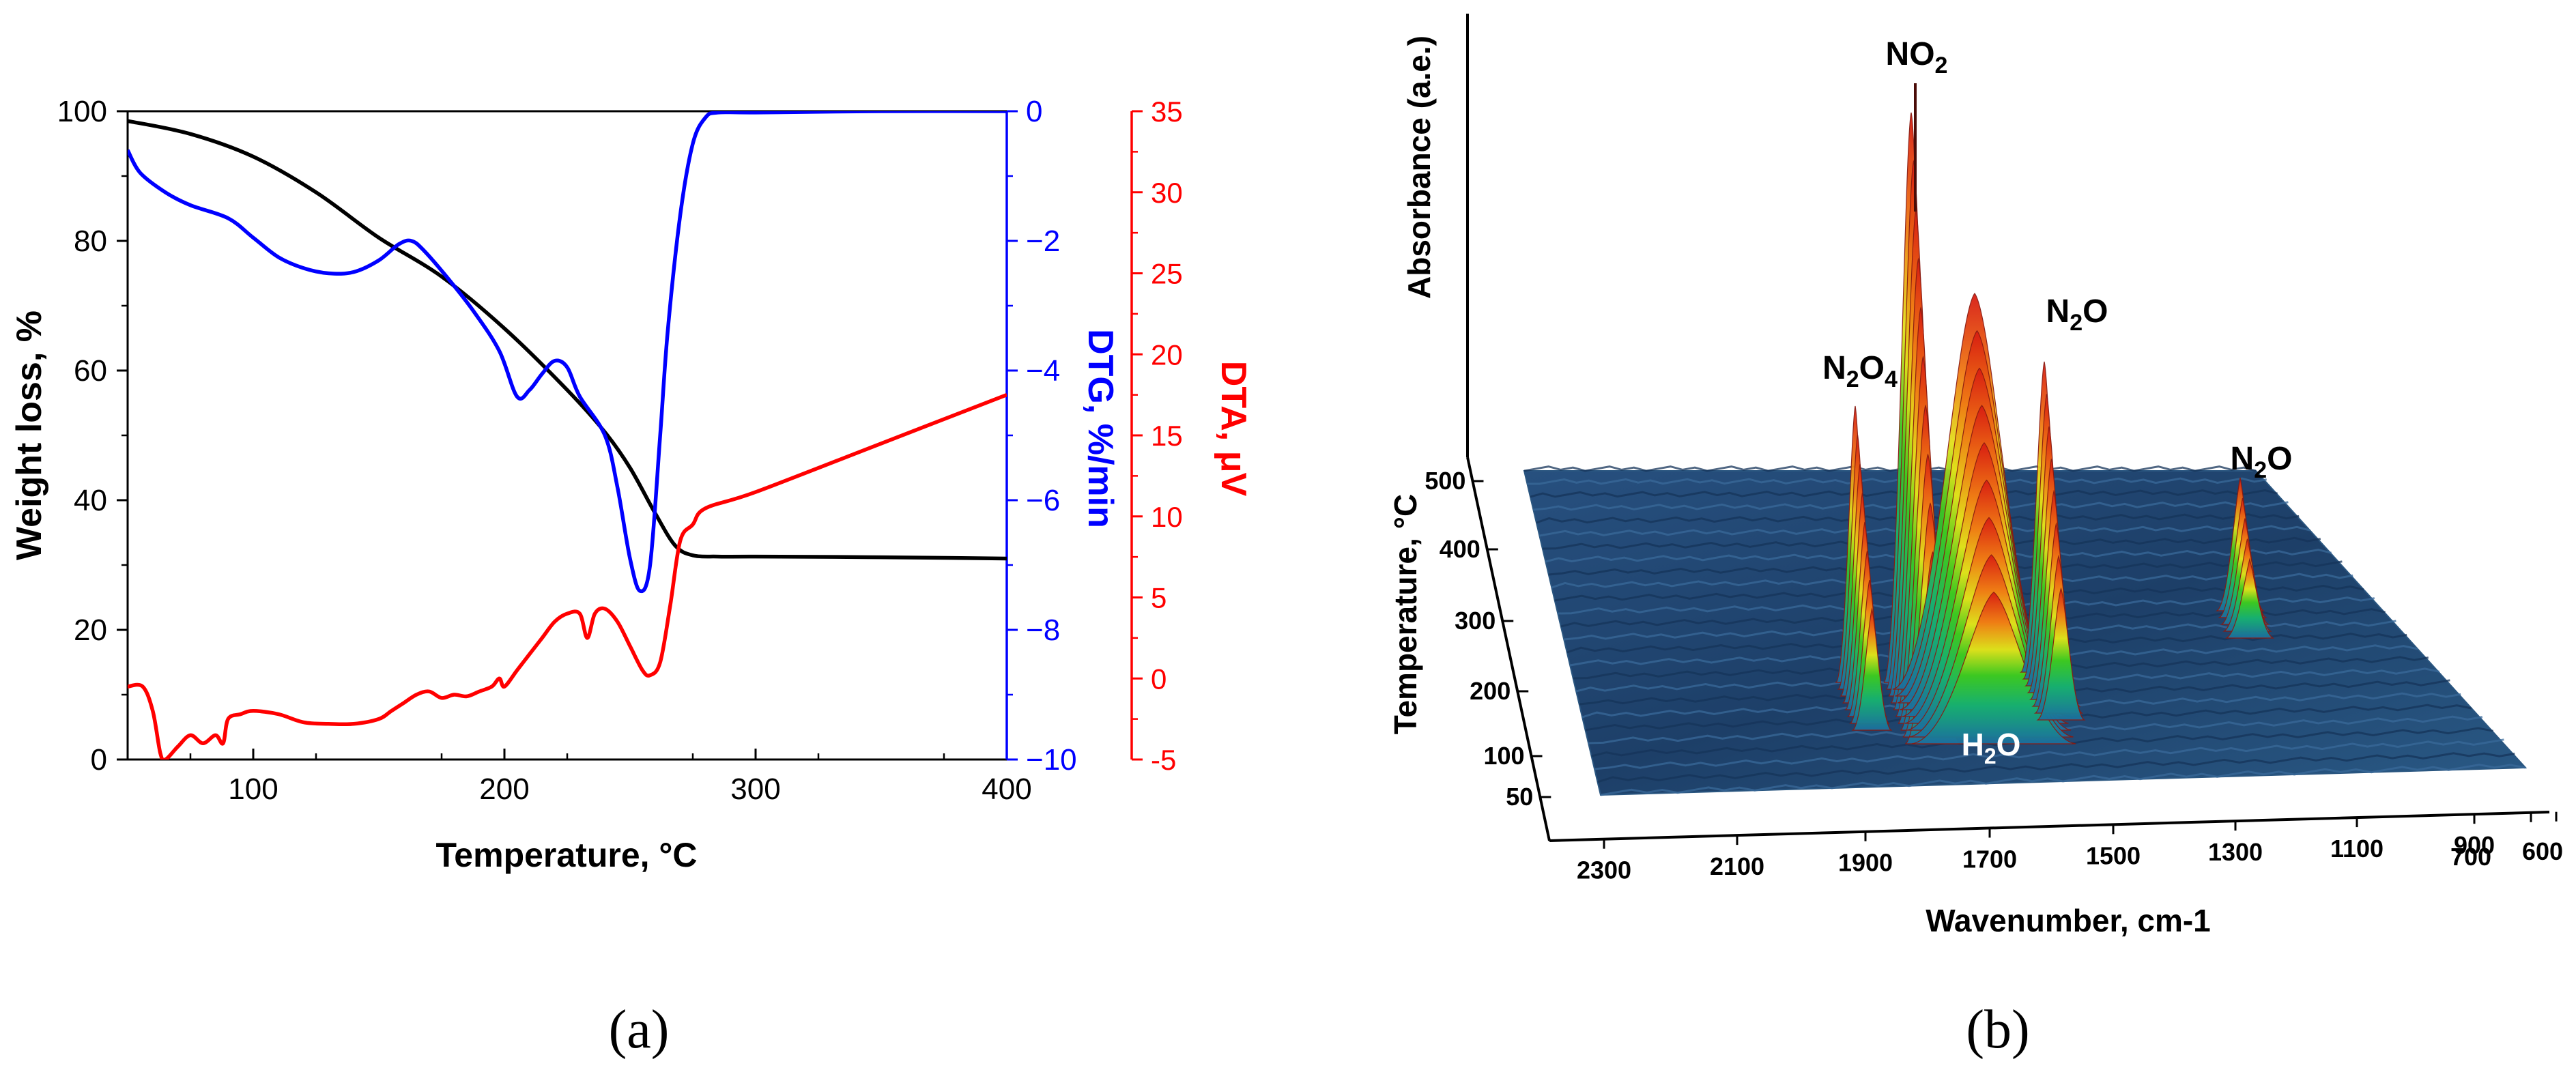 This screenshot has height=1070, width=2576. What do you see at coordinates (90, 242) in the screenshot?
I see `weight-tick-label: 80` at bounding box center [90, 242].